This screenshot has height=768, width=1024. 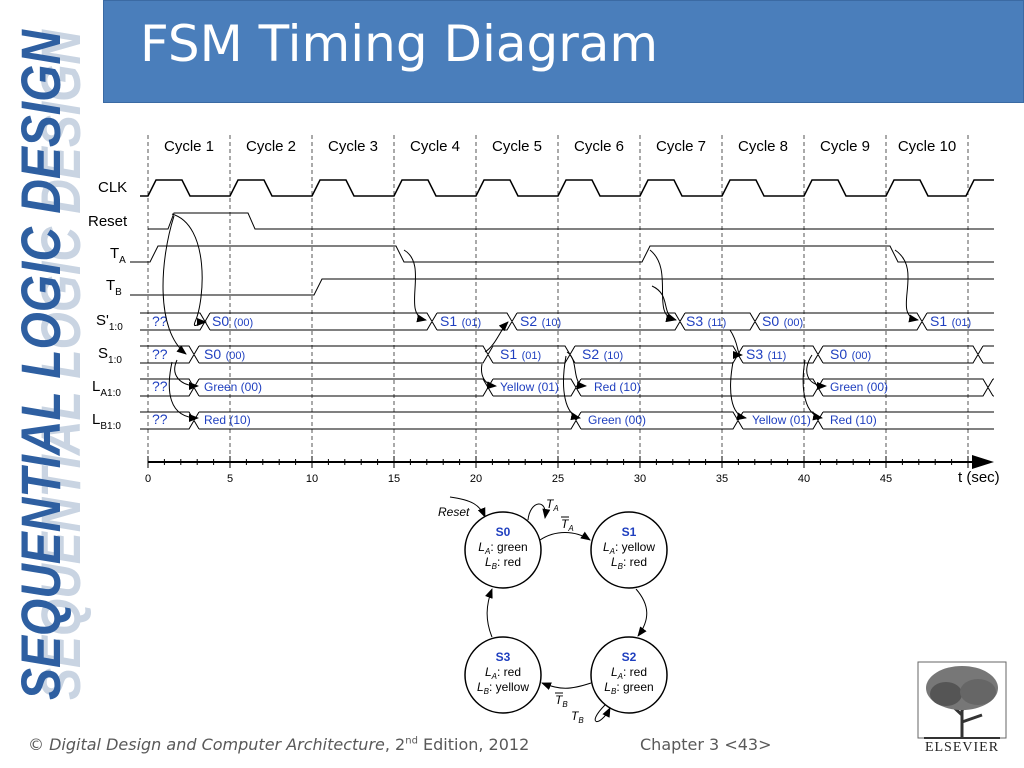 I want to click on cycle-label: Cycle 7, so click(x=681, y=146).